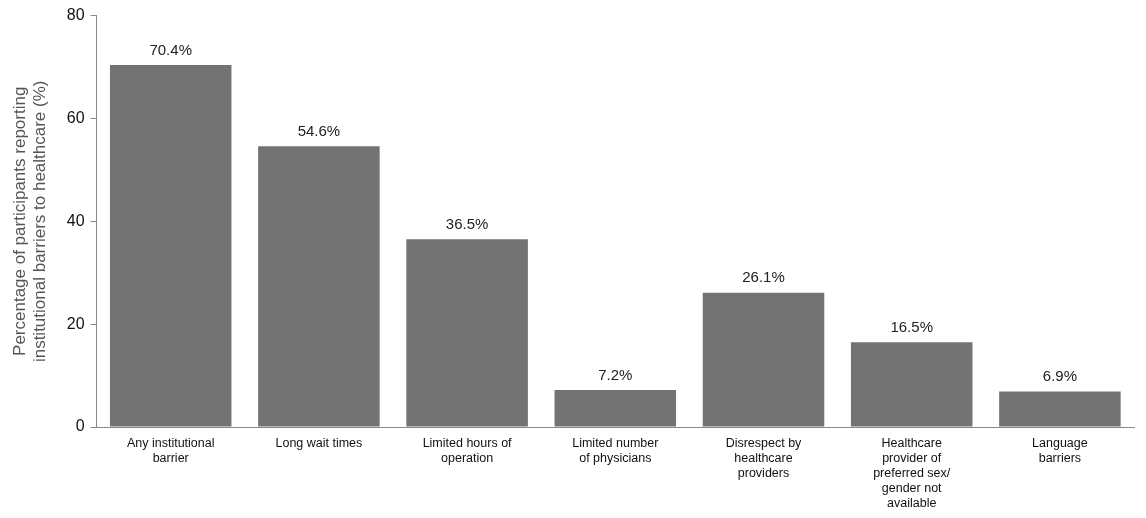 The height and width of the screenshot is (518, 1146). Describe the element at coordinates (1060, 450) in the screenshot. I see `x-tick-label: Language barriers` at that location.